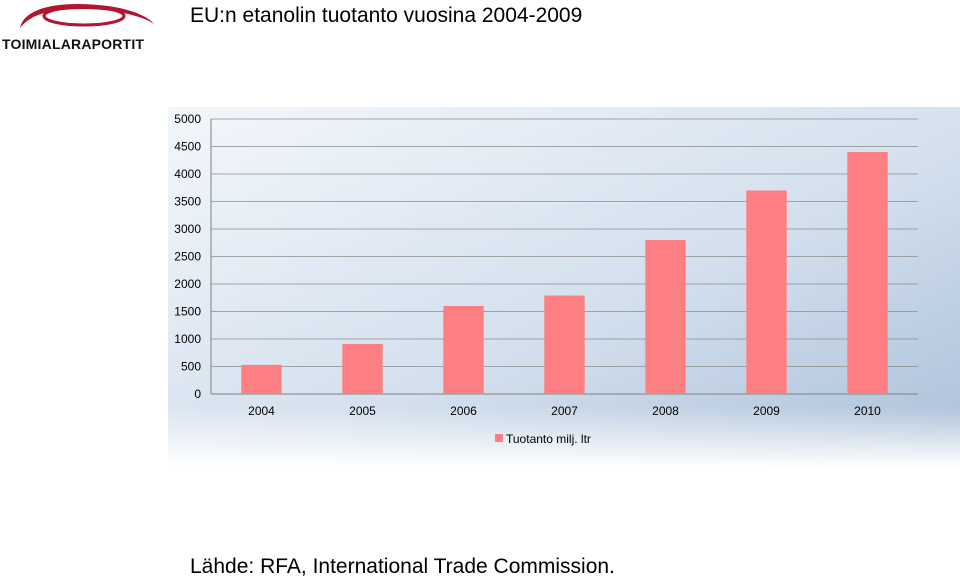 The height and width of the screenshot is (581, 960). Describe the element at coordinates (187, 202) in the screenshot. I see `y-tick-label: 3500` at that location.